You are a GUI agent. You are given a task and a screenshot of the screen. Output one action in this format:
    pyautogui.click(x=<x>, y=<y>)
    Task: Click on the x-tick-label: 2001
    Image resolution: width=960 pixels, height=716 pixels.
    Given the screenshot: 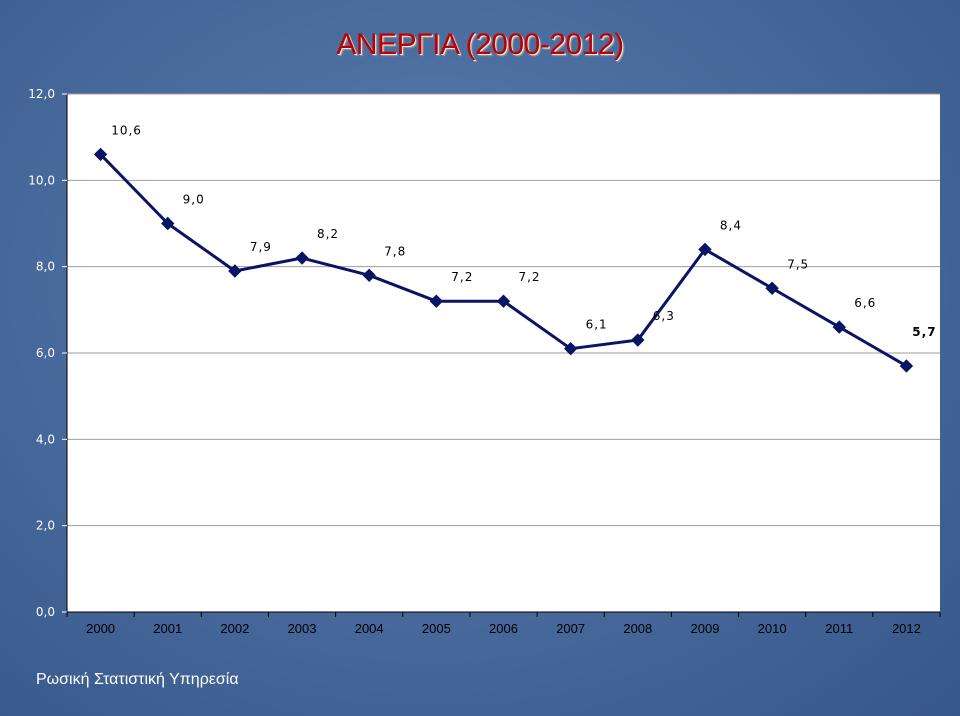 What is the action you would take?
    pyautogui.click(x=167, y=628)
    